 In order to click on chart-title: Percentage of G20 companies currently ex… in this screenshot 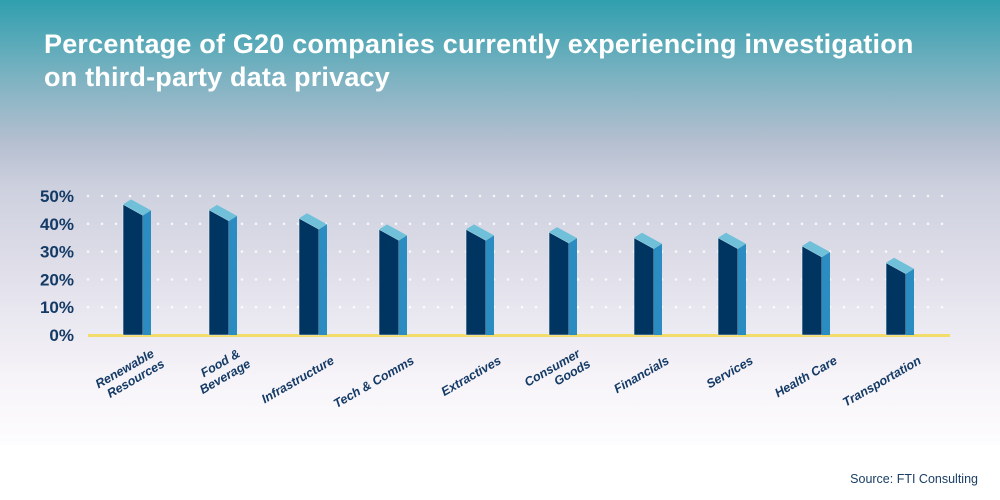, I will do `click(479, 60)`.